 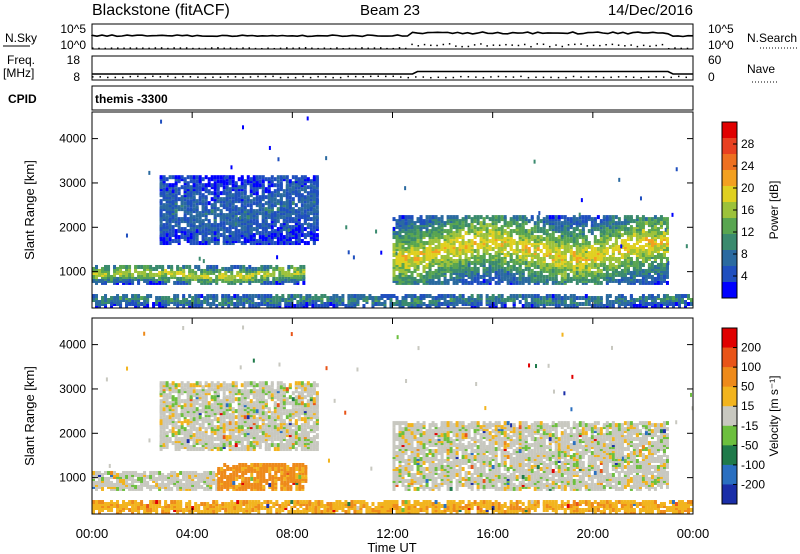 What do you see at coordinates (748, 144) in the screenshot?
I see `colorbar-tick-label: 28` at bounding box center [748, 144].